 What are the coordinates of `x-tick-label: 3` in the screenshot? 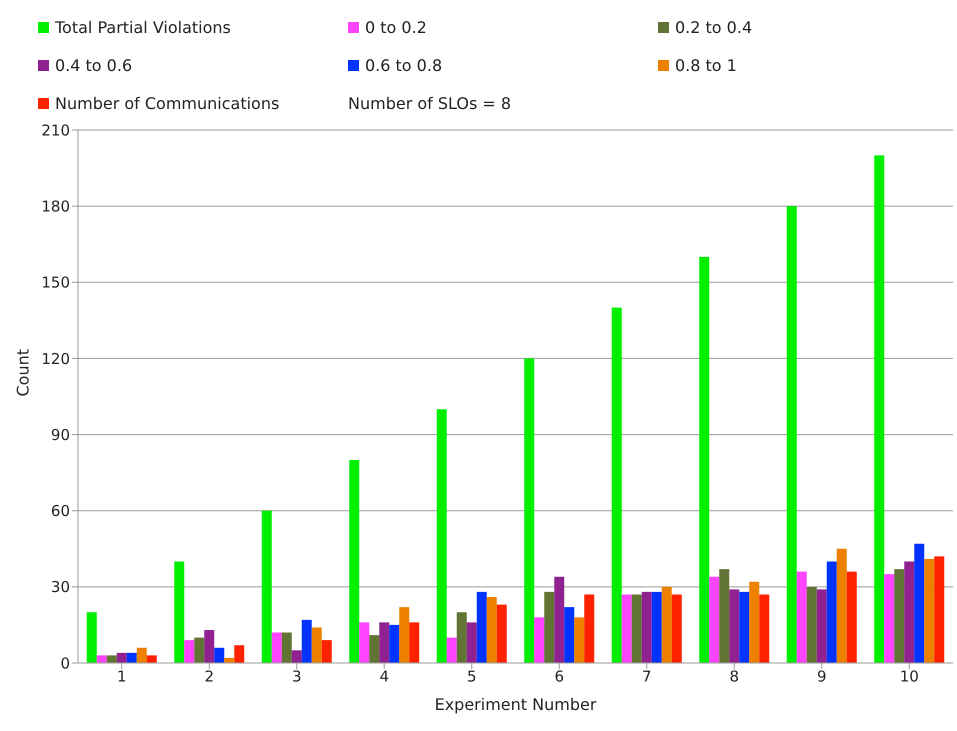 It's located at (297, 677).